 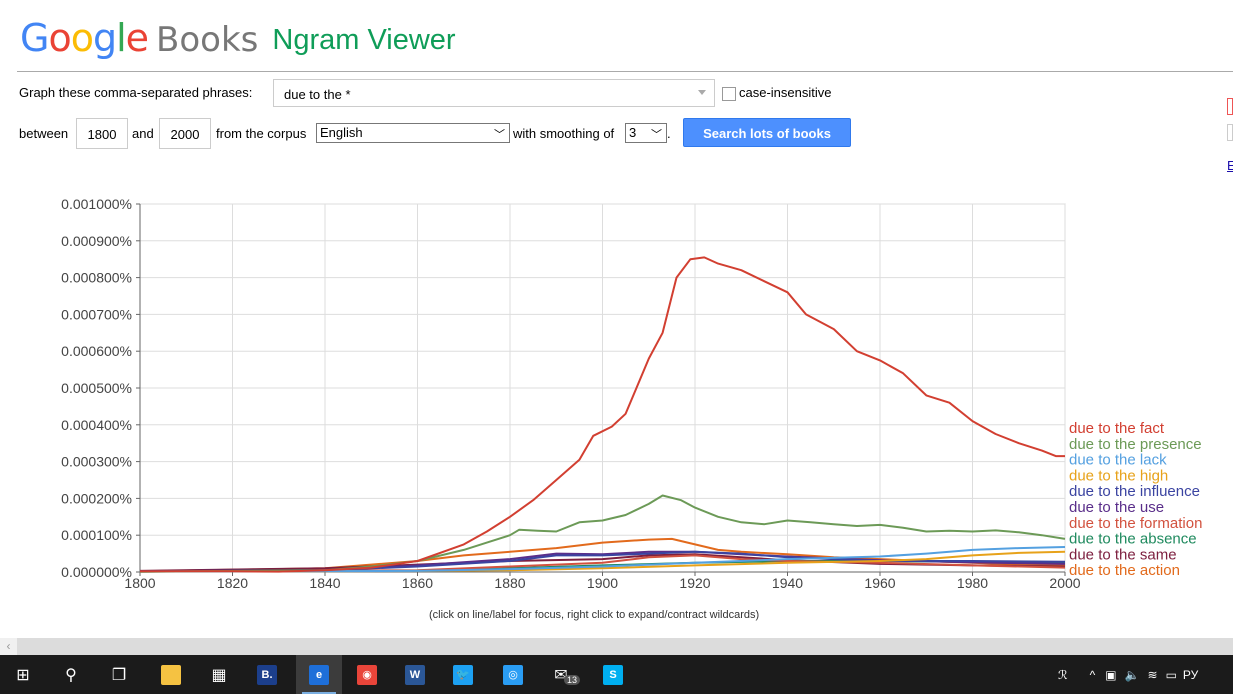 What do you see at coordinates (185, 133) in the screenshot?
I see `year-end-input: 2000` at bounding box center [185, 133].